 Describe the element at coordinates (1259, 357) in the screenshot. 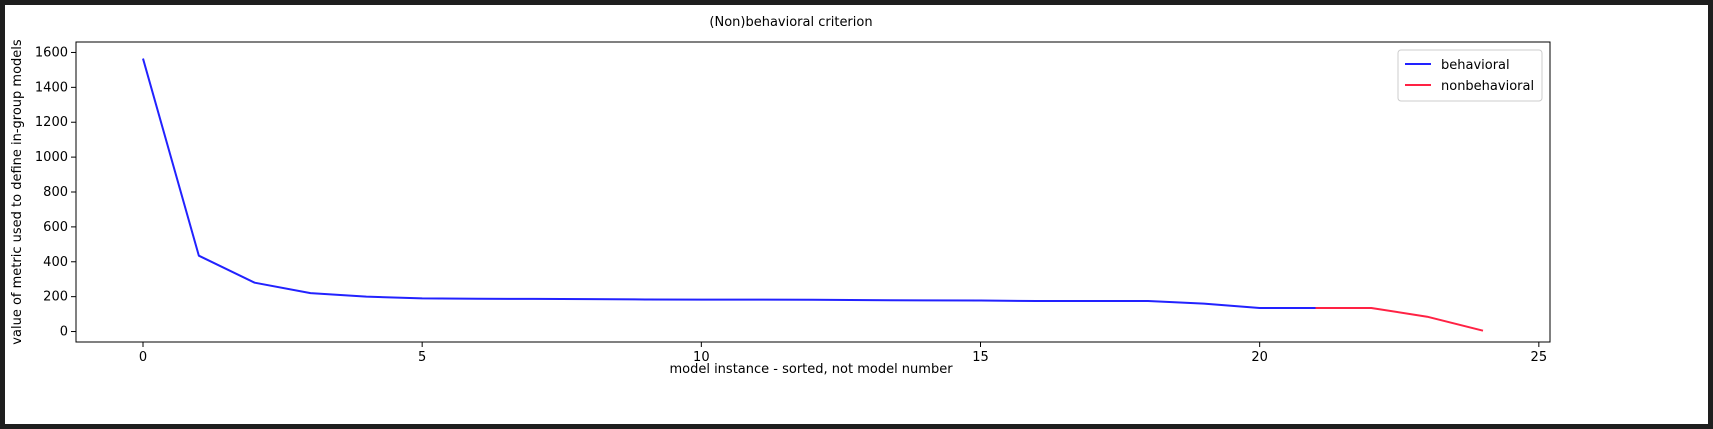

I see `x-tick-label: 20` at that location.